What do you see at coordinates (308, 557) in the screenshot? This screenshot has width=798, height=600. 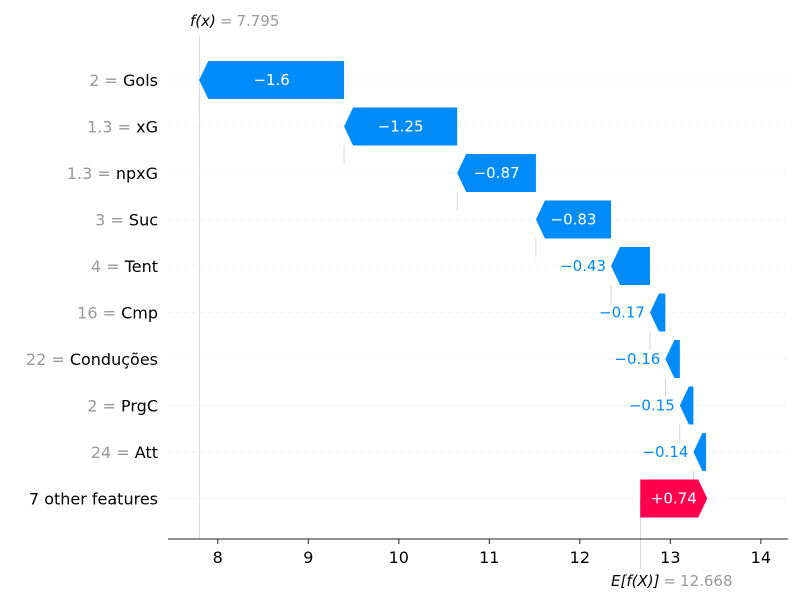 I see `x-tick-label: 9` at bounding box center [308, 557].